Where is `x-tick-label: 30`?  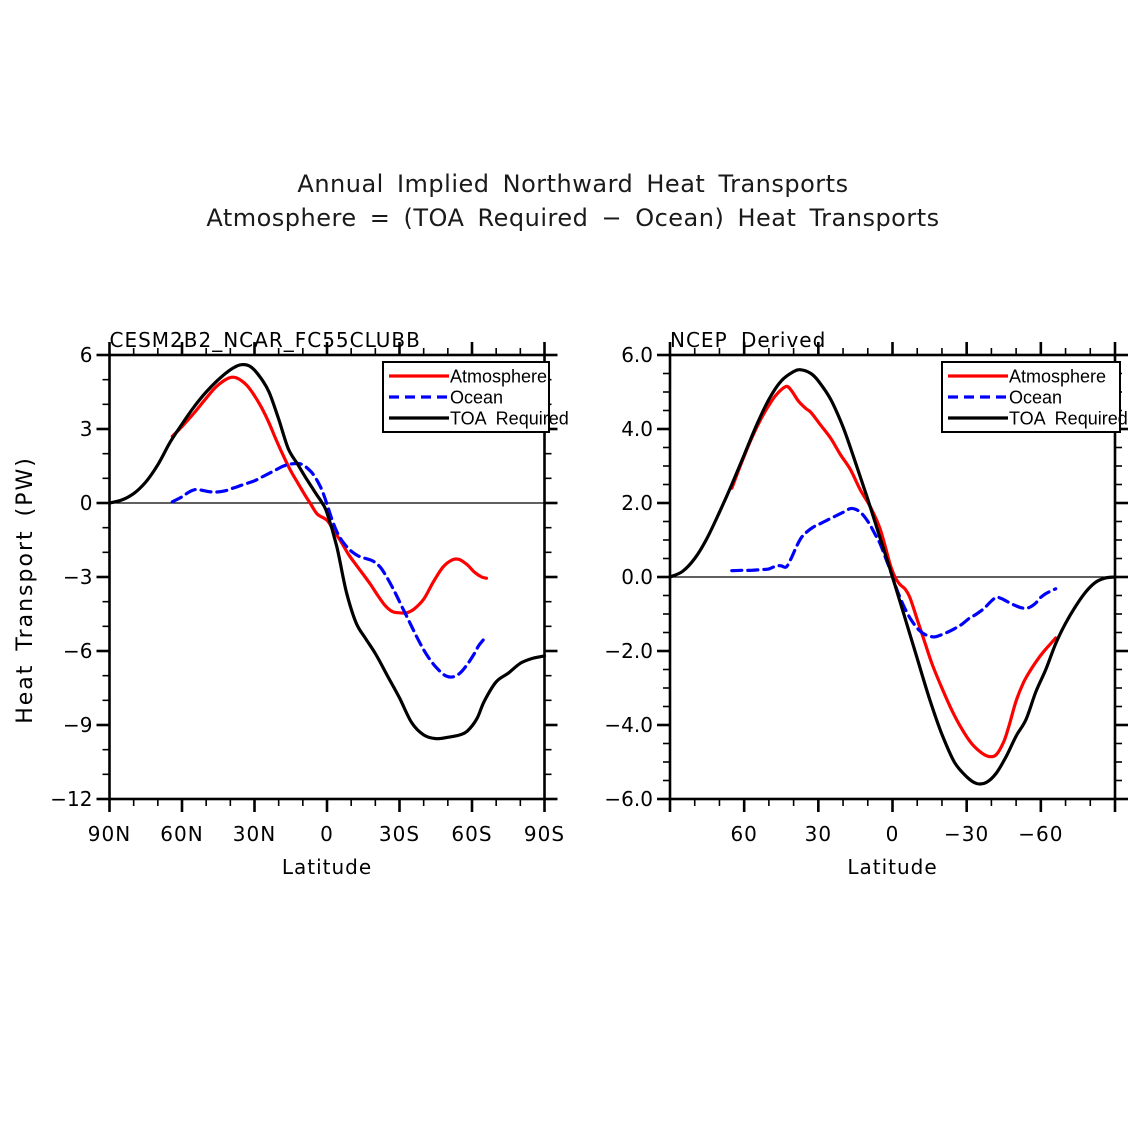
x-tick-label: 30 is located at coordinates (818, 834).